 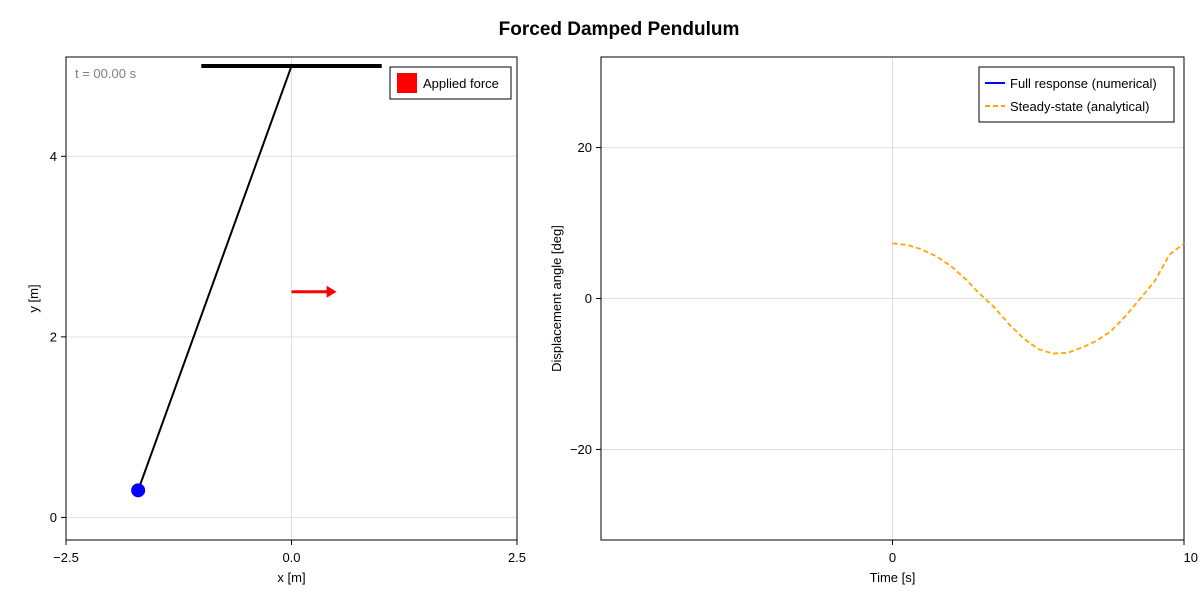 What do you see at coordinates (53, 336) in the screenshot?
I see `pendulum-y-tick-label: 2` at bounding box center [53, 336].